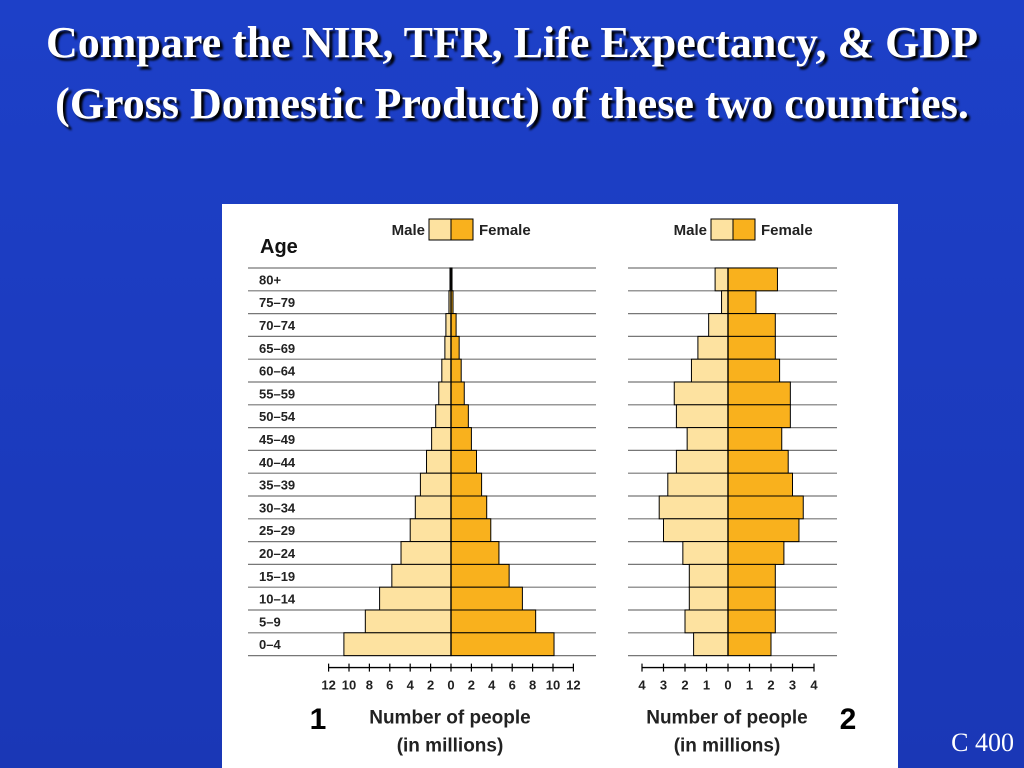 The width and height of the screenshot is (1024, 768). What do you see at coordinates (277, 553) in the screenshot?
I see `age-group-label: 20–24` at bounding box center [277, 553].